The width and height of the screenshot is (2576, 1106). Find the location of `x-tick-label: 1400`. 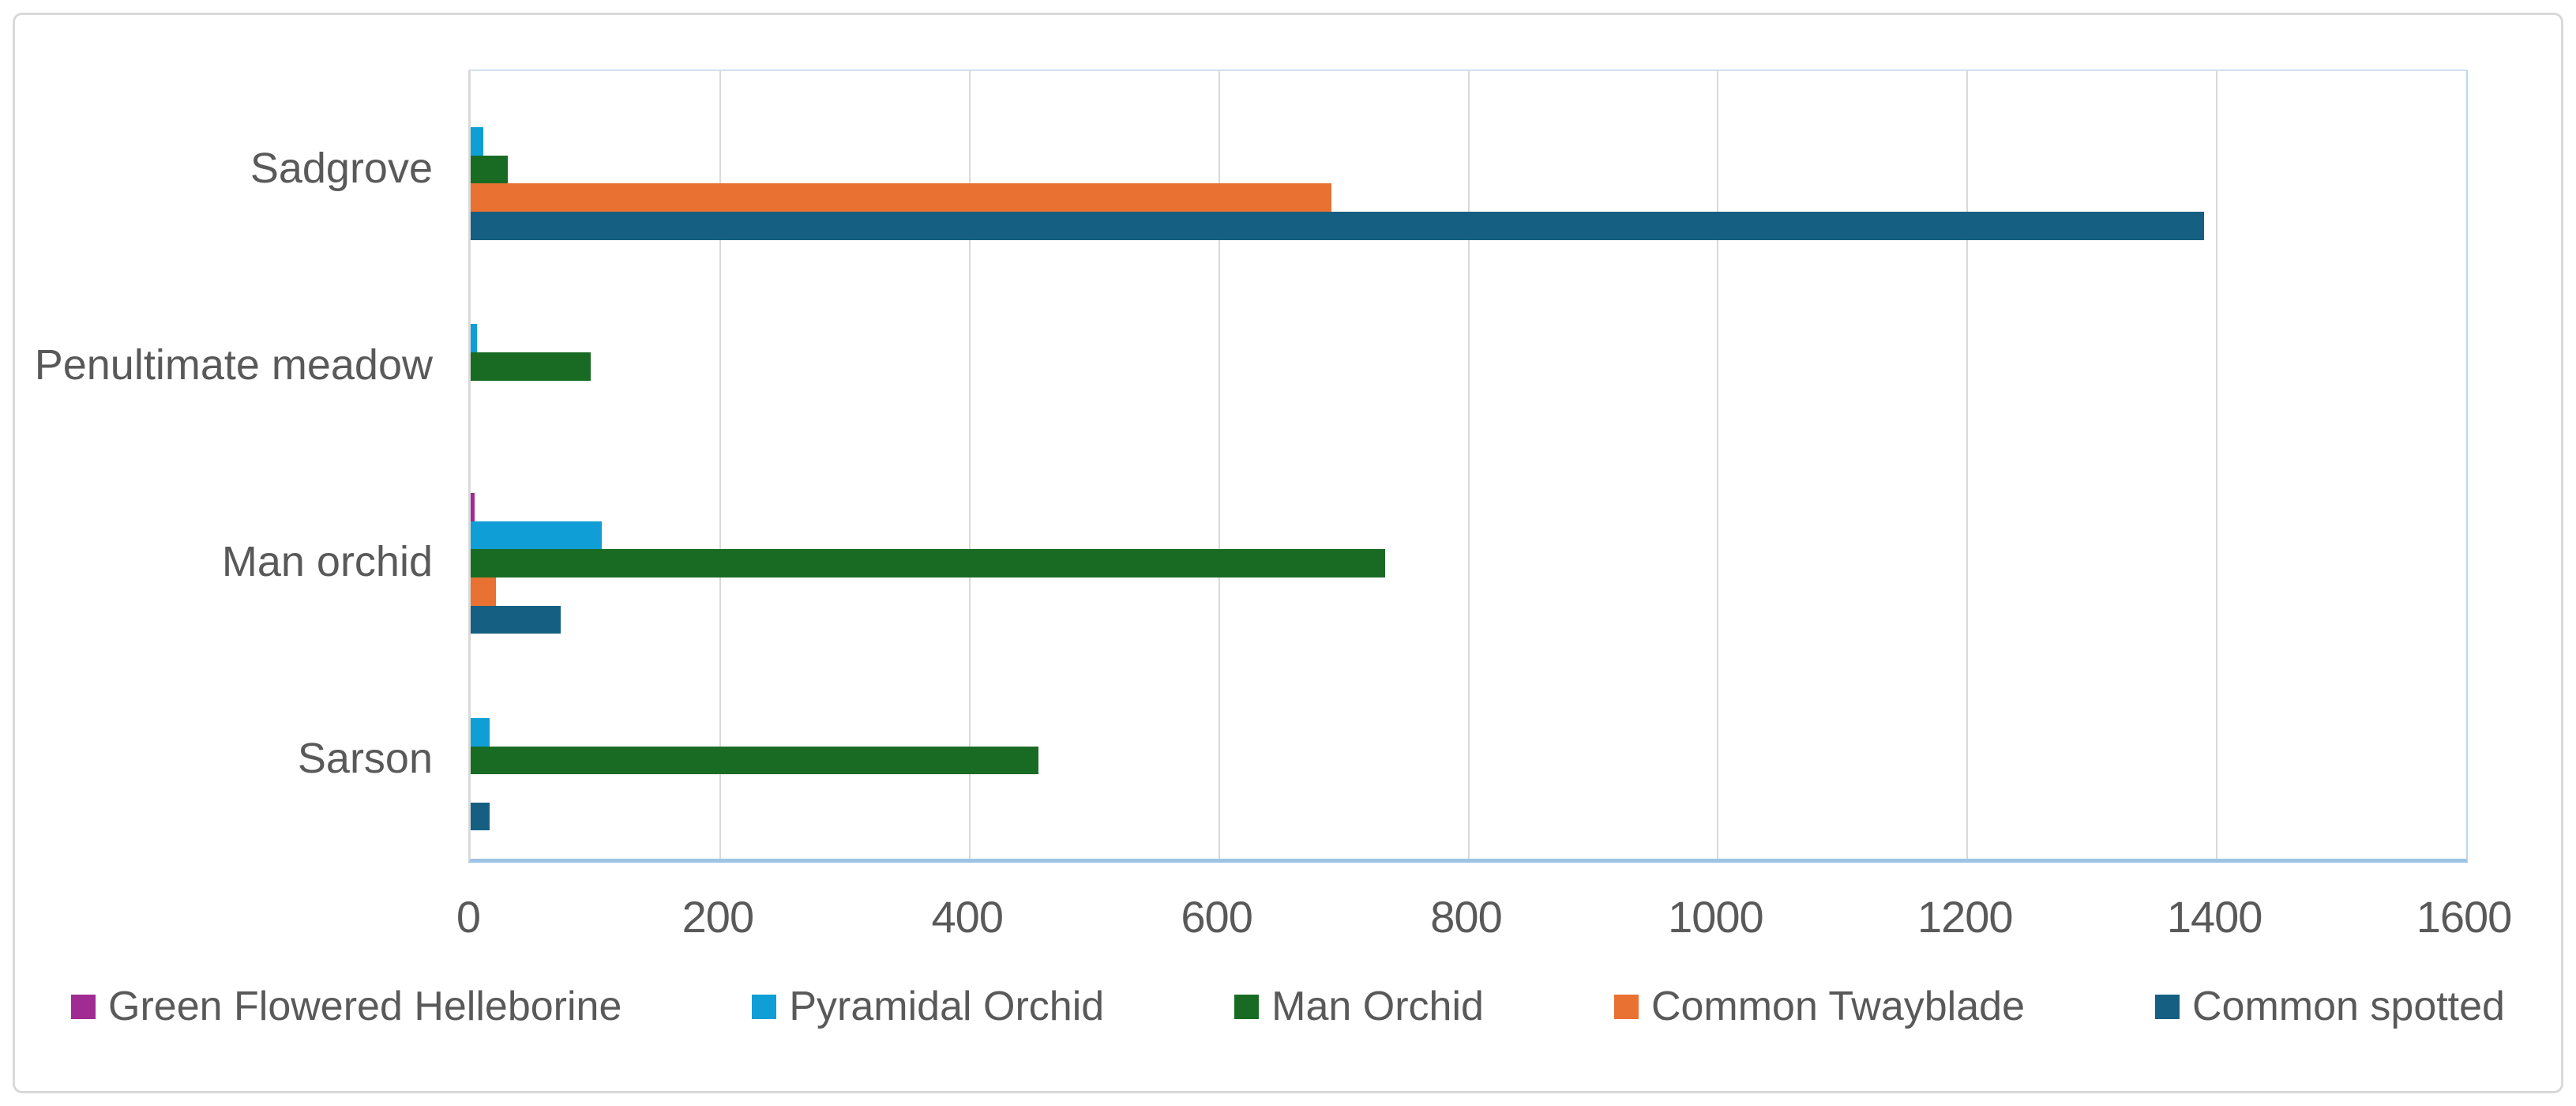

x-tick-label: 1400 is located at coordinates (2214, 917).